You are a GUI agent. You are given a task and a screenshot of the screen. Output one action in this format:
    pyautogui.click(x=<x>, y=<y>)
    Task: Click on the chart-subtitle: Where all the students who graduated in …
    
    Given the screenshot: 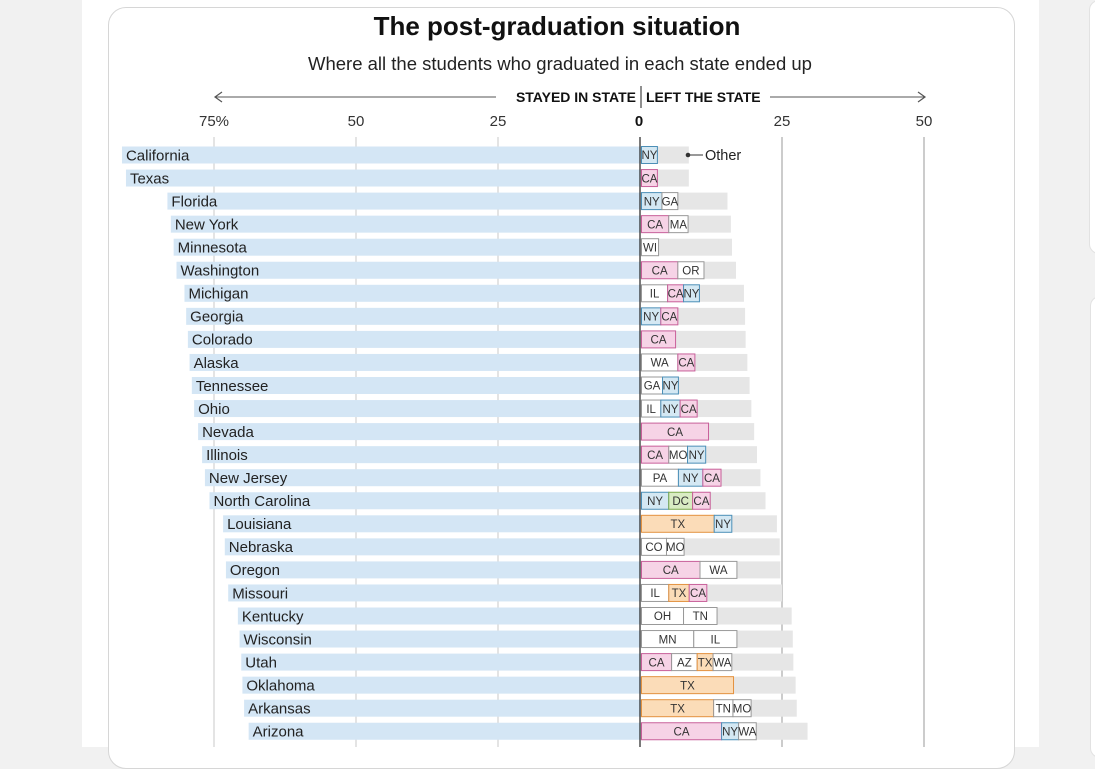 What is the action you would take?
    pyautogui.click(x=560, y=63)
    